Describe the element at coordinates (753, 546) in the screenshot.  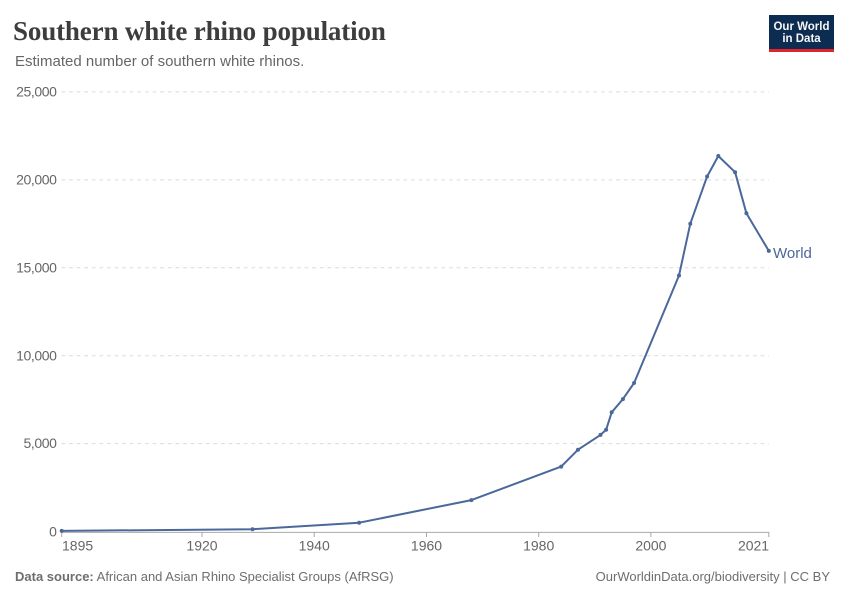
I see `svg-text: 2021` at that location.